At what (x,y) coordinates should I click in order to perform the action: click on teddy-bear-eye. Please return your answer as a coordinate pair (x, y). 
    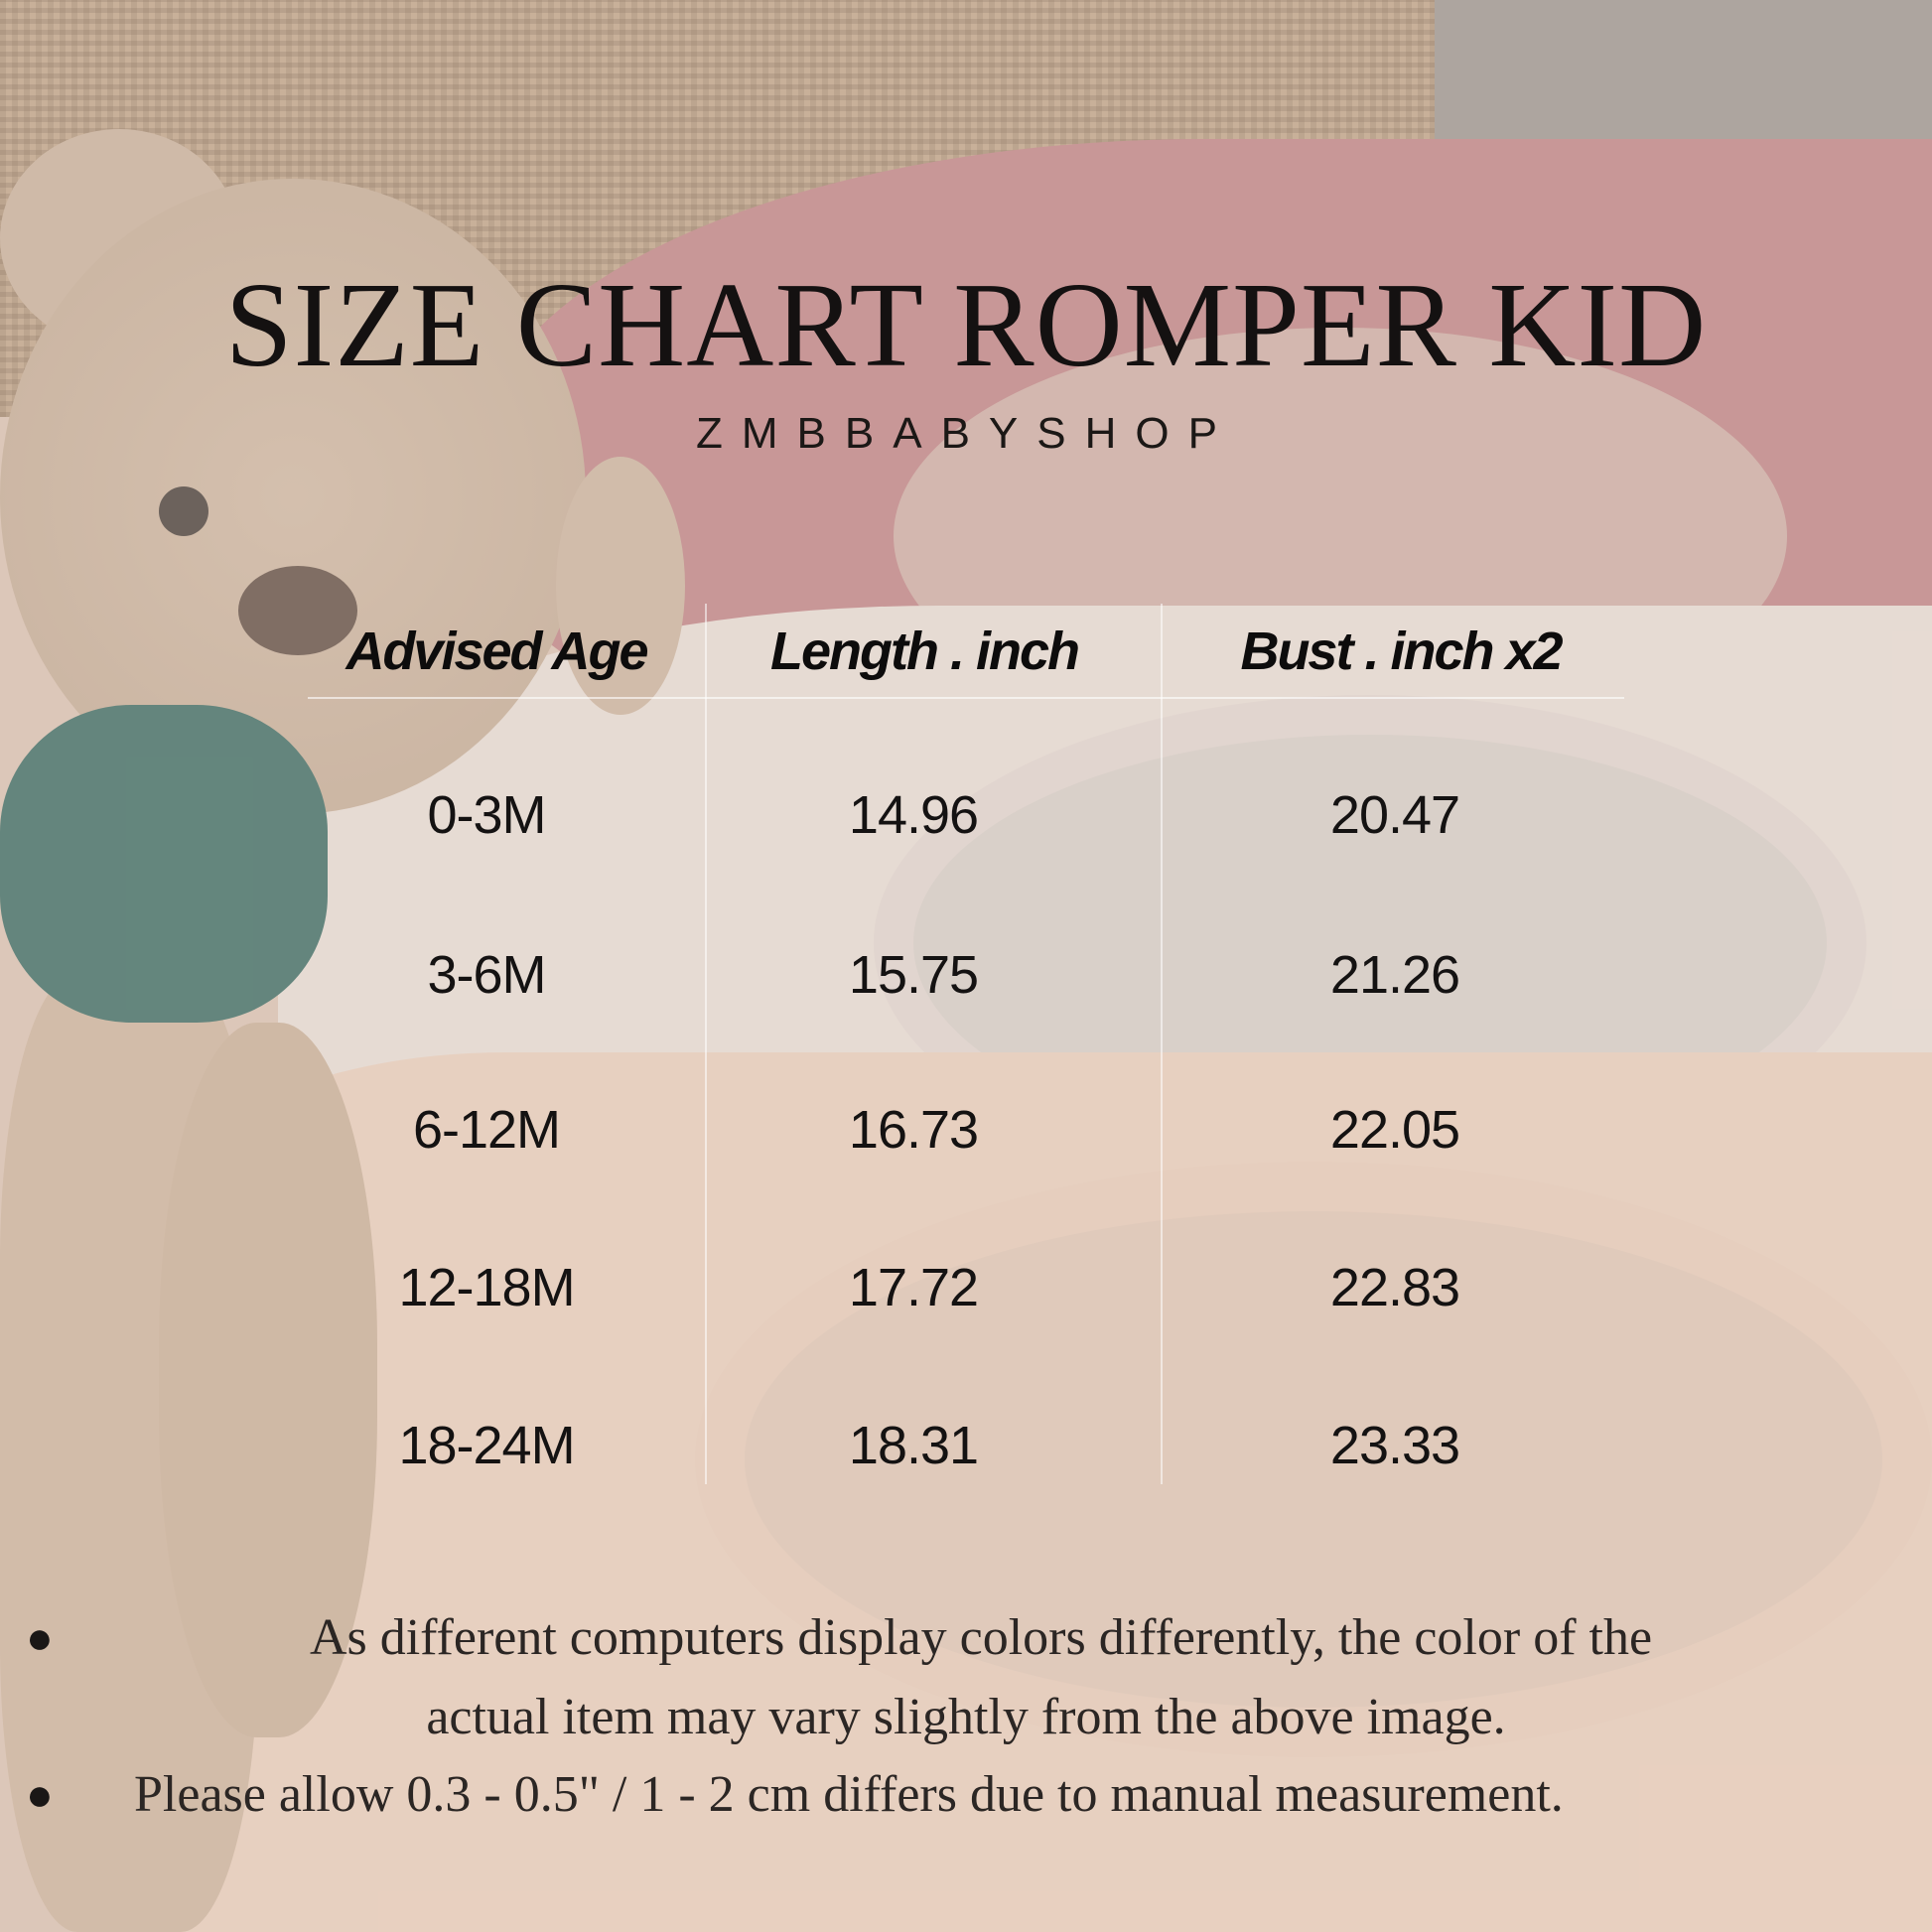
    Looking at the image, I should click on (183, 511).